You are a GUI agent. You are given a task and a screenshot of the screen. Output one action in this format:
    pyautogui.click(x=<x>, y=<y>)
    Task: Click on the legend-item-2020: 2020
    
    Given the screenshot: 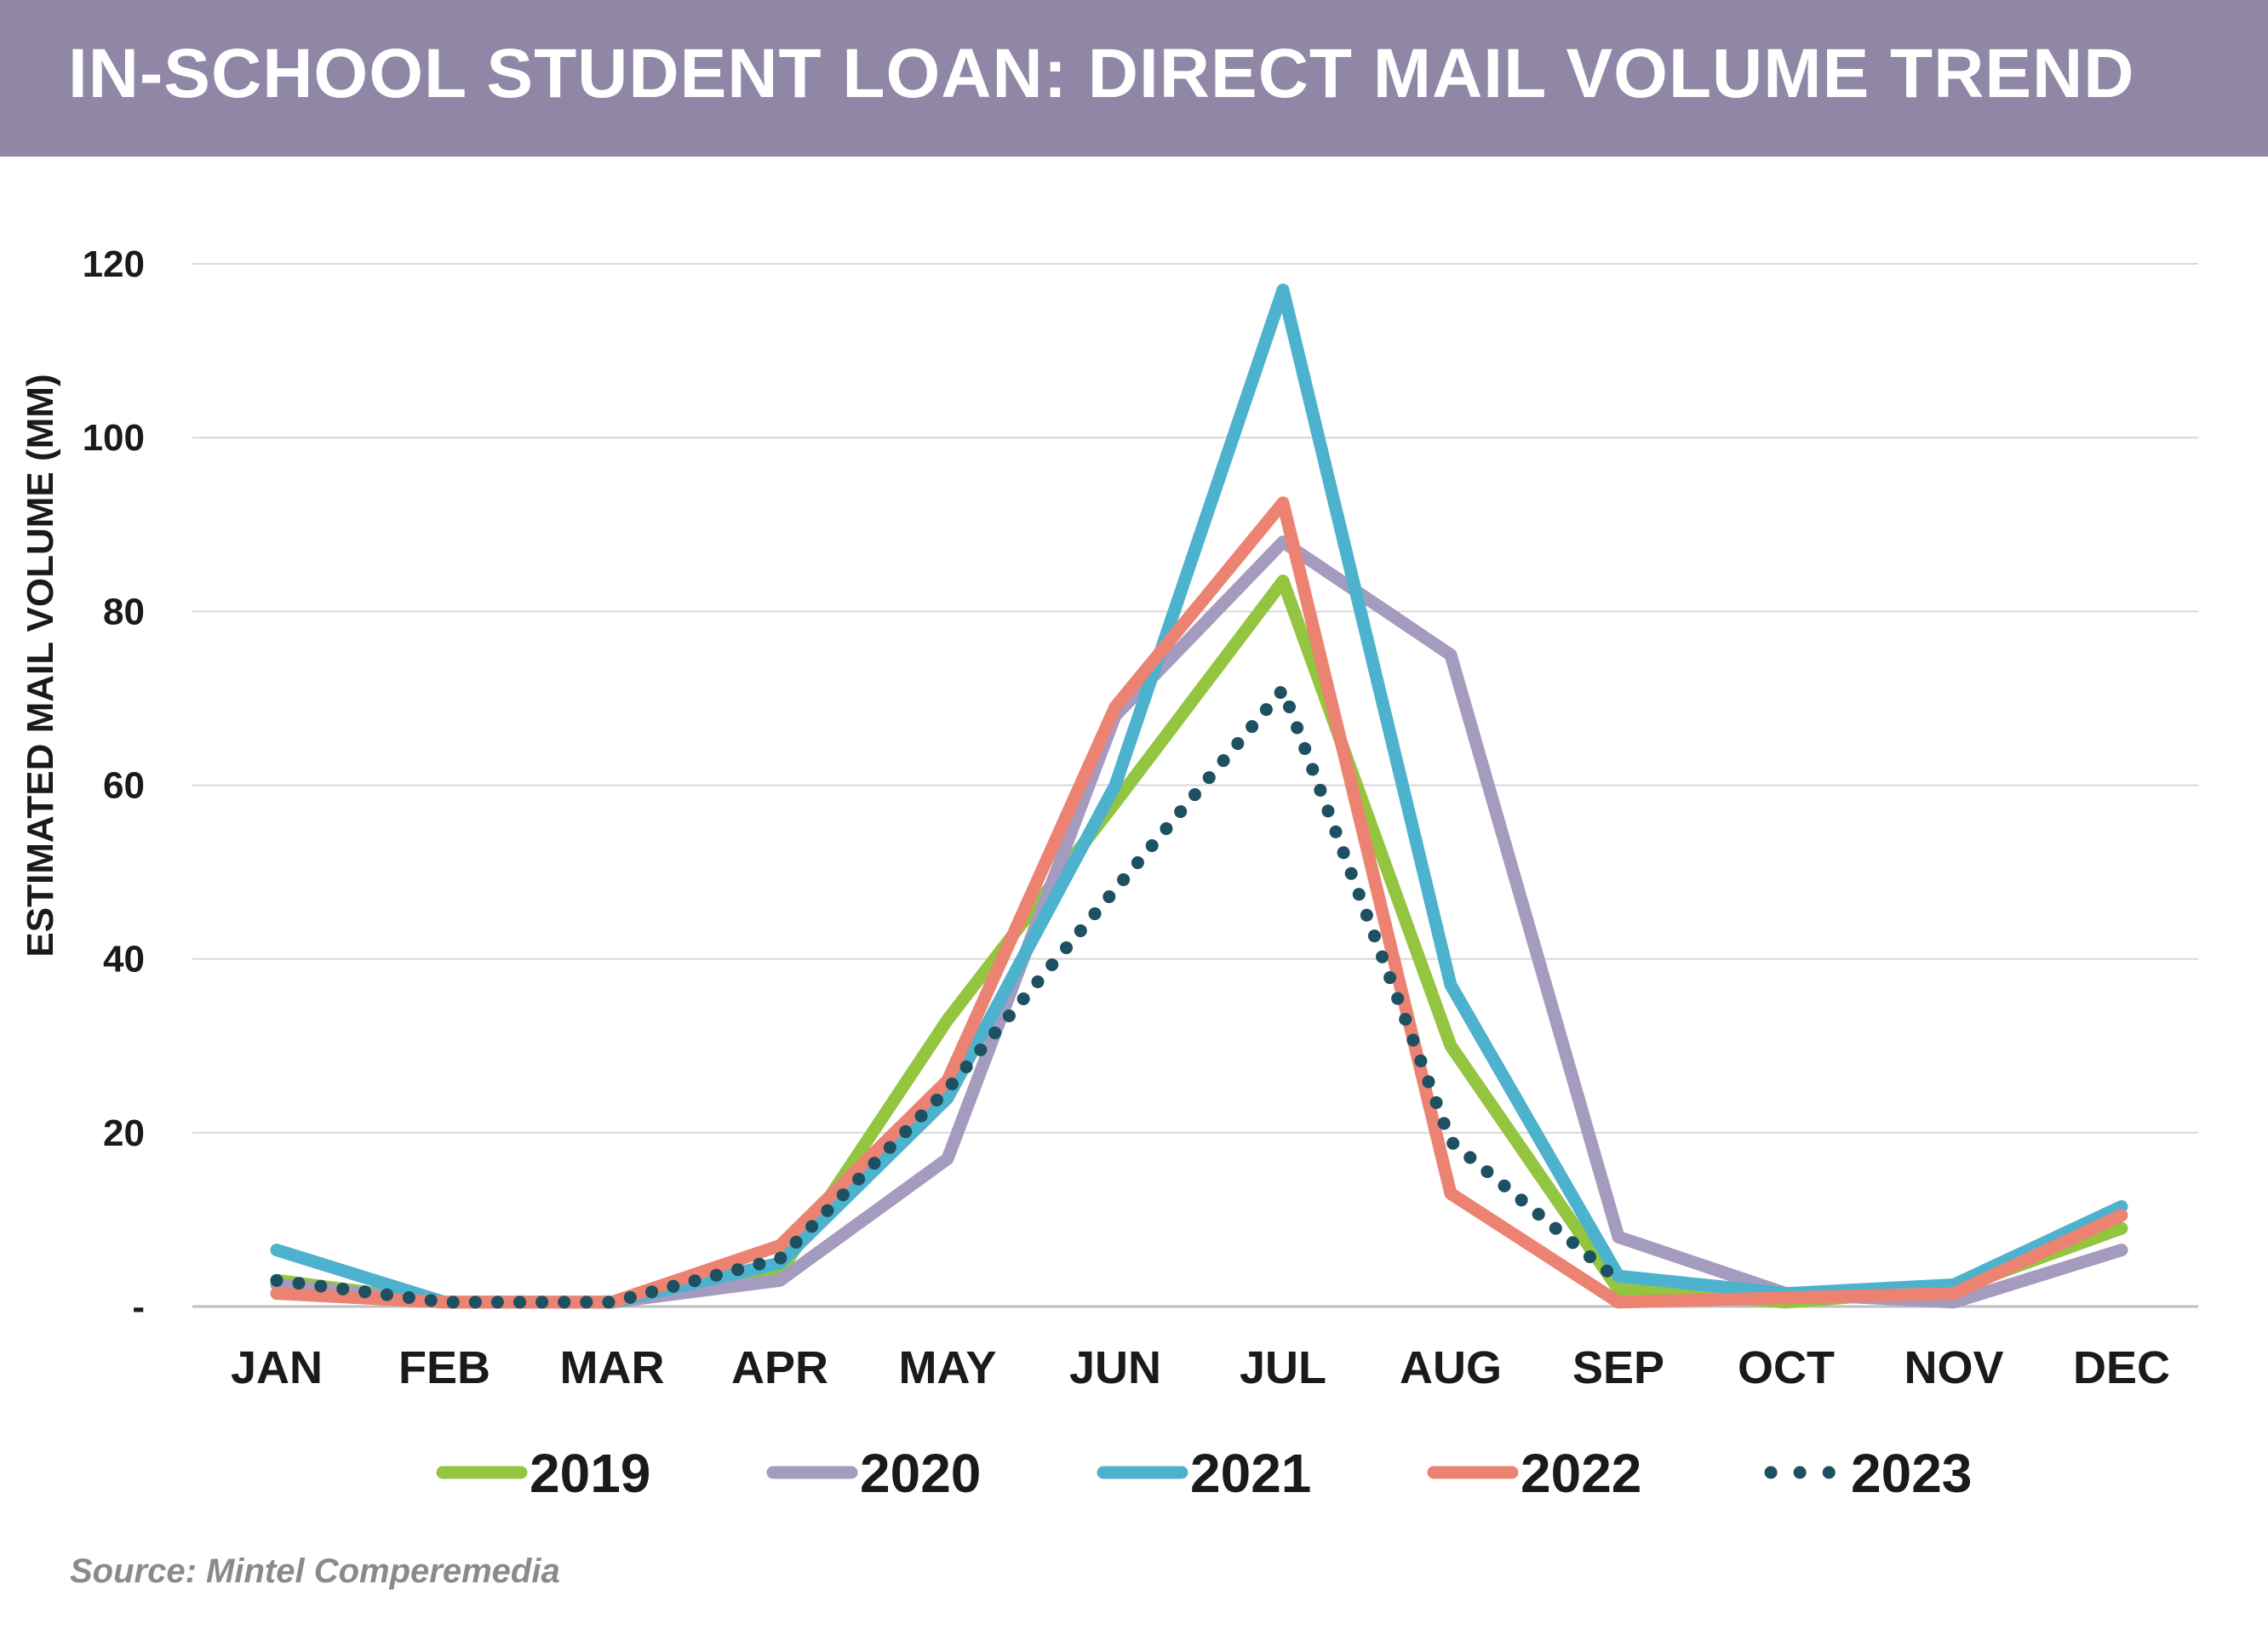 What is the action you would take?
    pyautogui.click(x=873, y=1473)
    